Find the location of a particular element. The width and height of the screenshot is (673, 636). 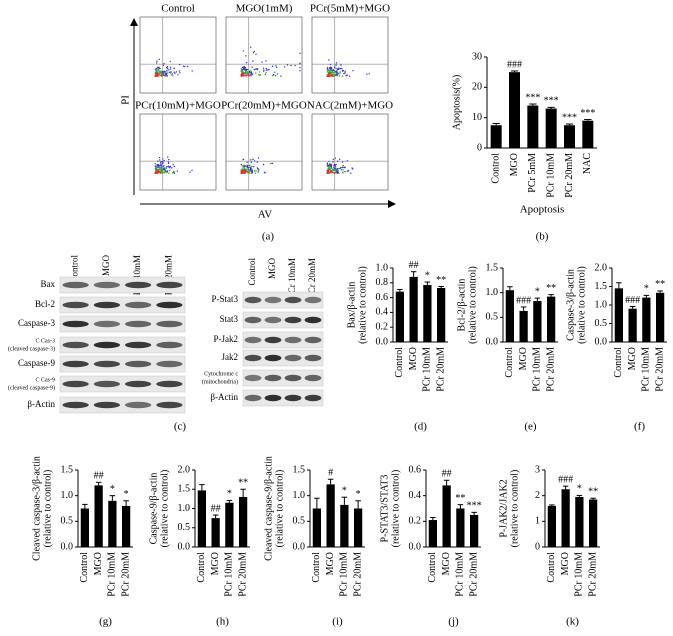

y-axis-label: (relative to control) is located at coordinates (164, 509).